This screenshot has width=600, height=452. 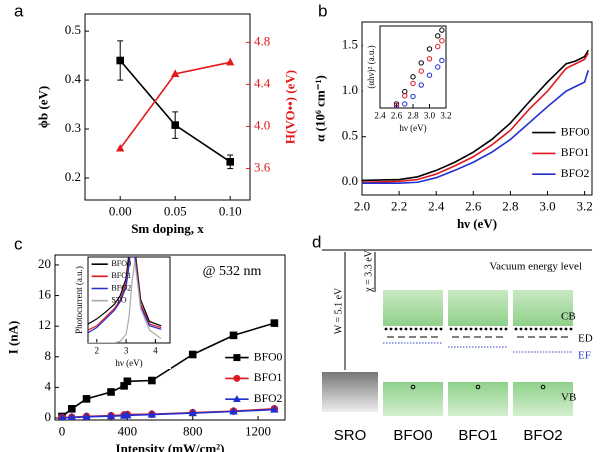 I want to click on y2-tick-label: 4.0, so click(x=262, y=124).